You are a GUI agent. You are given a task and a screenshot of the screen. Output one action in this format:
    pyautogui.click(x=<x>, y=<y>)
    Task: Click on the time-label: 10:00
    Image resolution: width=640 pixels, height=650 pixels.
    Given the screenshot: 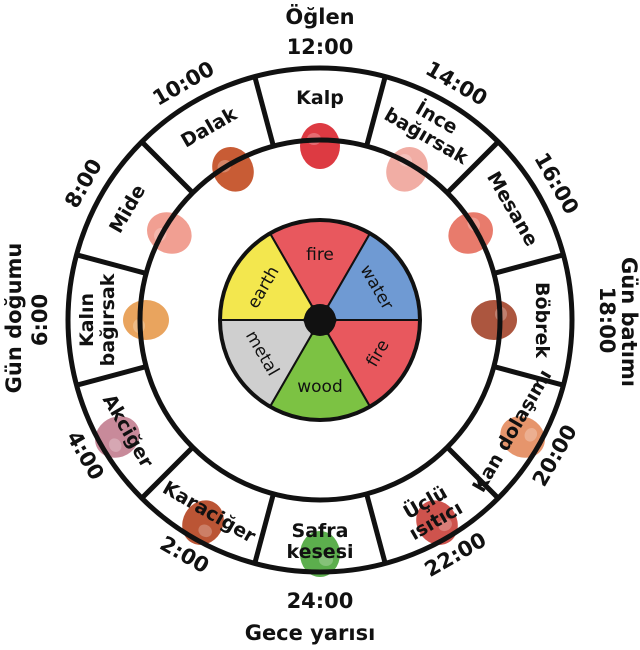 What is the action you would take?
    pyautogui.click(x=184, y=83)
    